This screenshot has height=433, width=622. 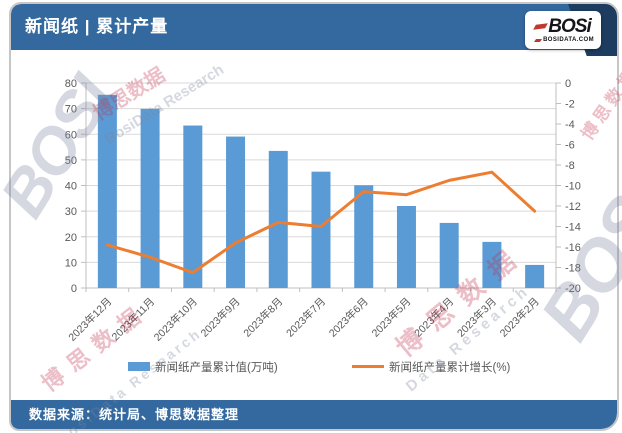 I want to click on left-axis-label: 80, so click(x=71, y=84).